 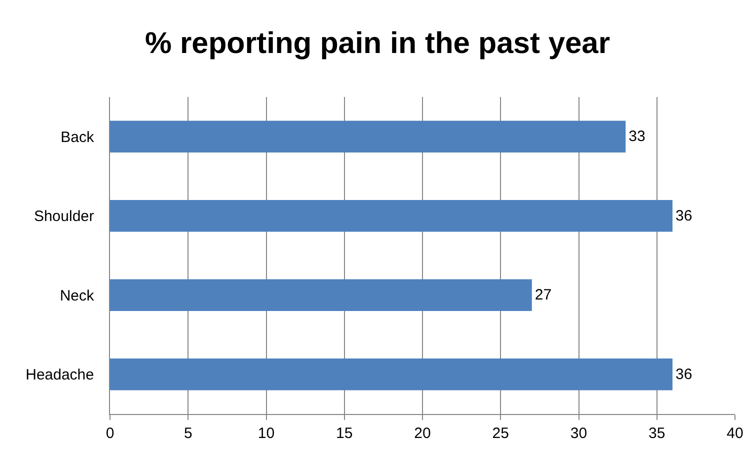 I want to click on x-tick-label: 10, so click(x=266, y=433).